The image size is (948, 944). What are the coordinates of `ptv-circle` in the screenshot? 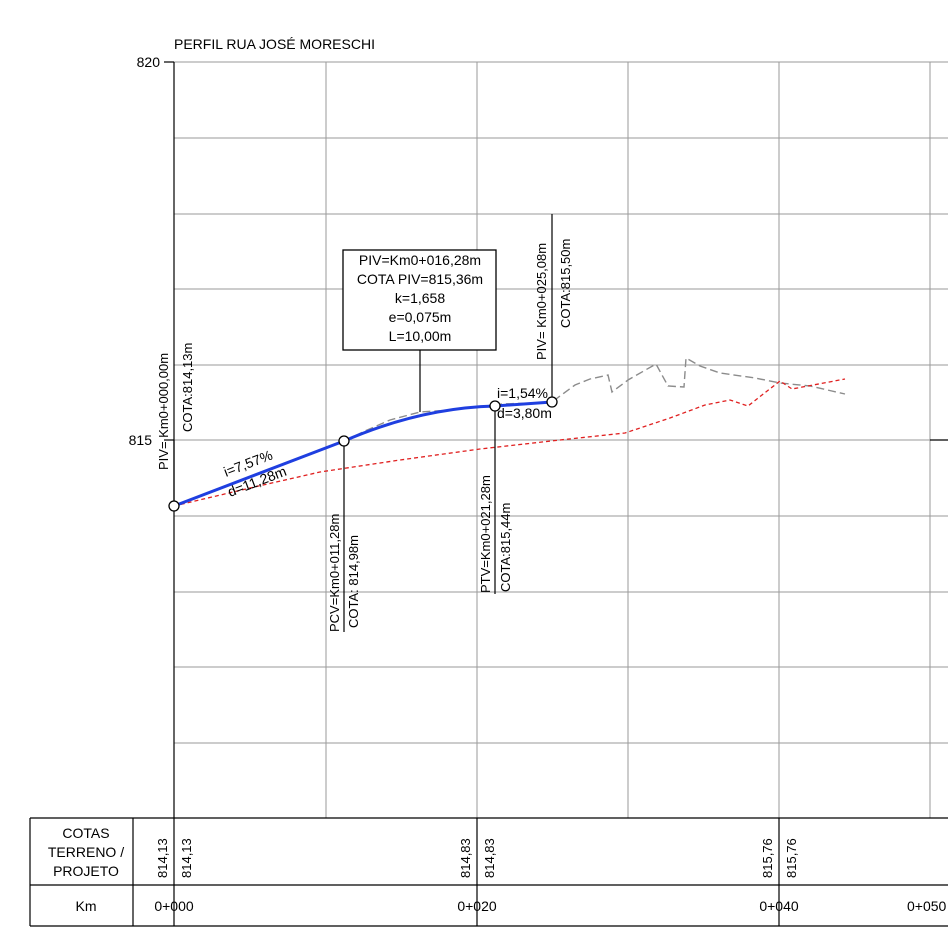 It's located at (495, 406).